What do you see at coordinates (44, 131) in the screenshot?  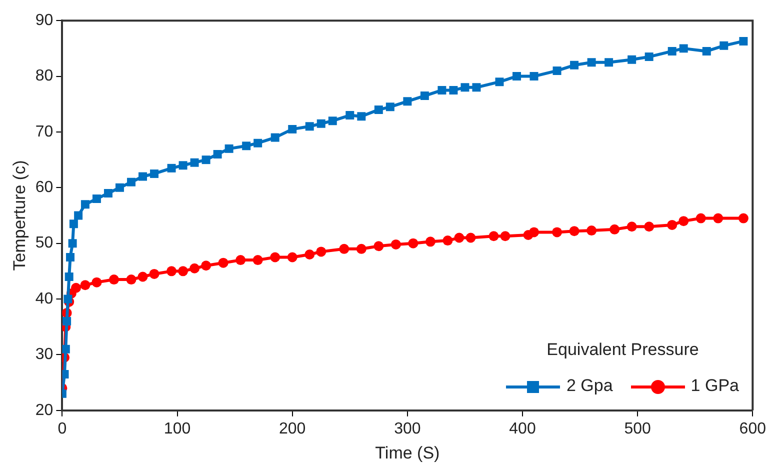 I see `y-tick-label: 70` at bounding box center [44, 131].